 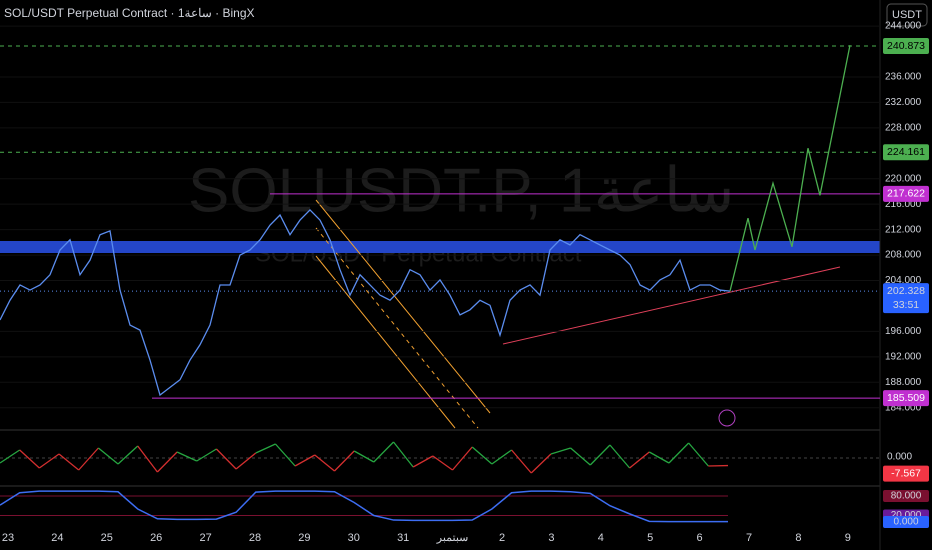 I want to click on x-tick-label: 9, so click(x=848, y=538).